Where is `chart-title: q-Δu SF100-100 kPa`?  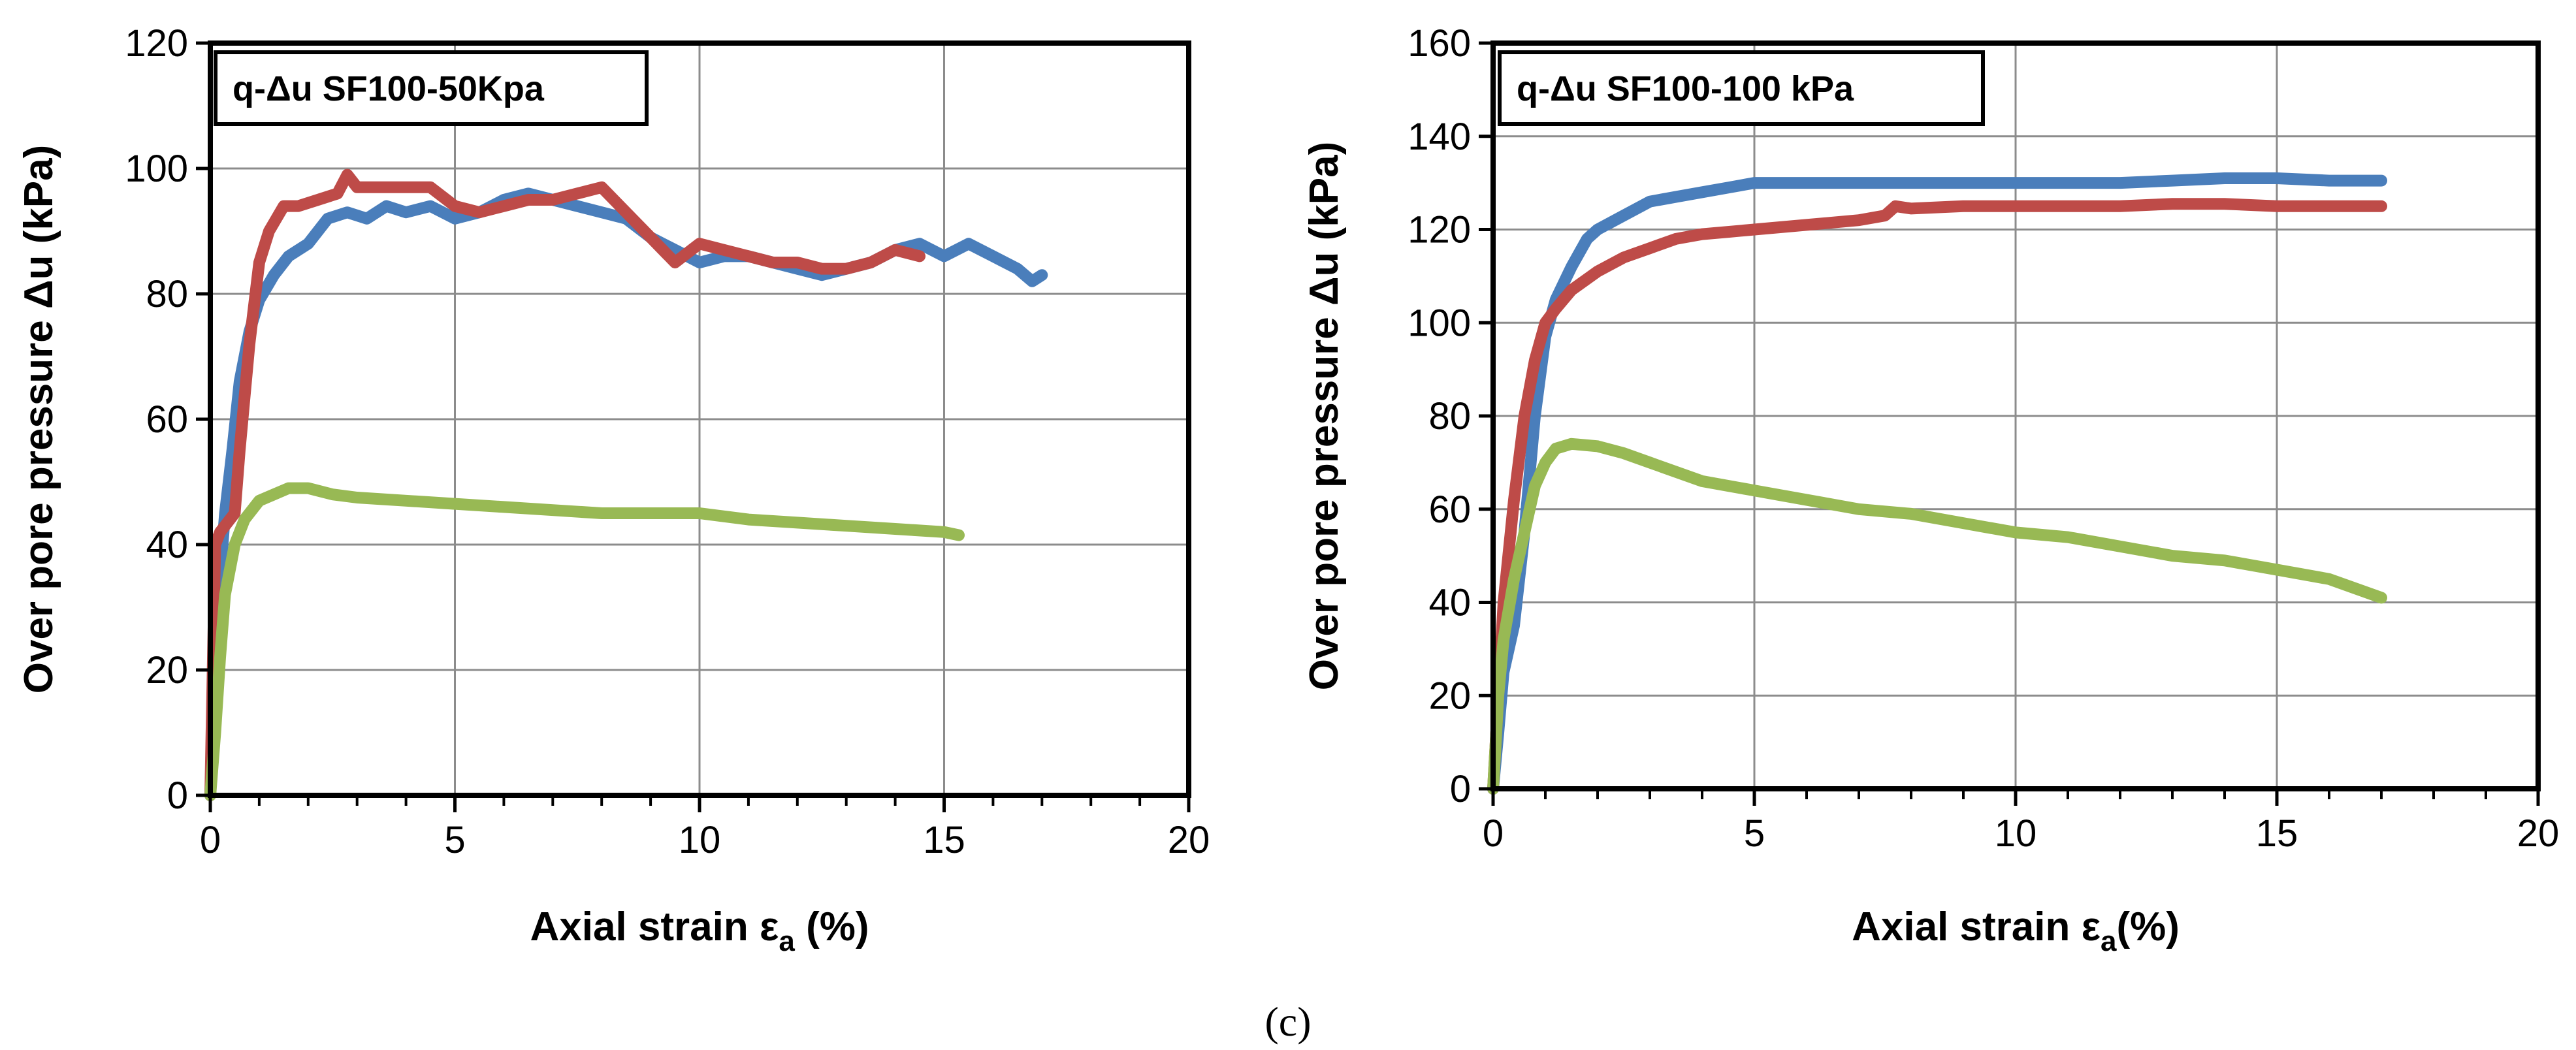
chart-title: q-Δu SF100-100 kPa is located at coordinates (1685, 88).